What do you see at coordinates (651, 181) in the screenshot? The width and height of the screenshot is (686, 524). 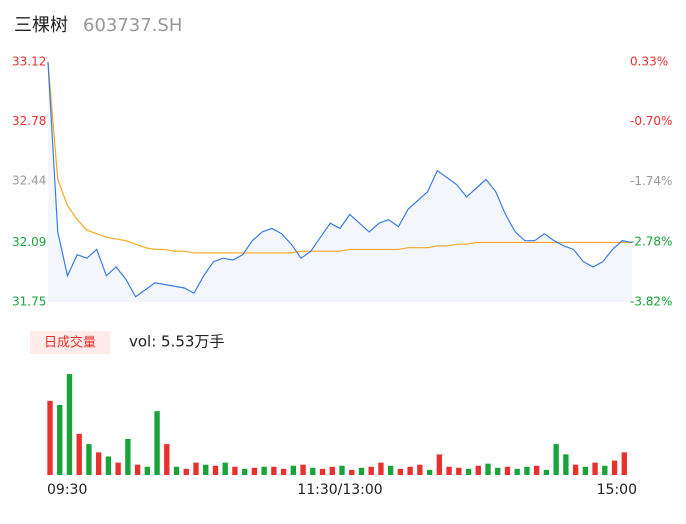 I see `y2-tick-label: -1.74%` at bounding box center [651, 181].